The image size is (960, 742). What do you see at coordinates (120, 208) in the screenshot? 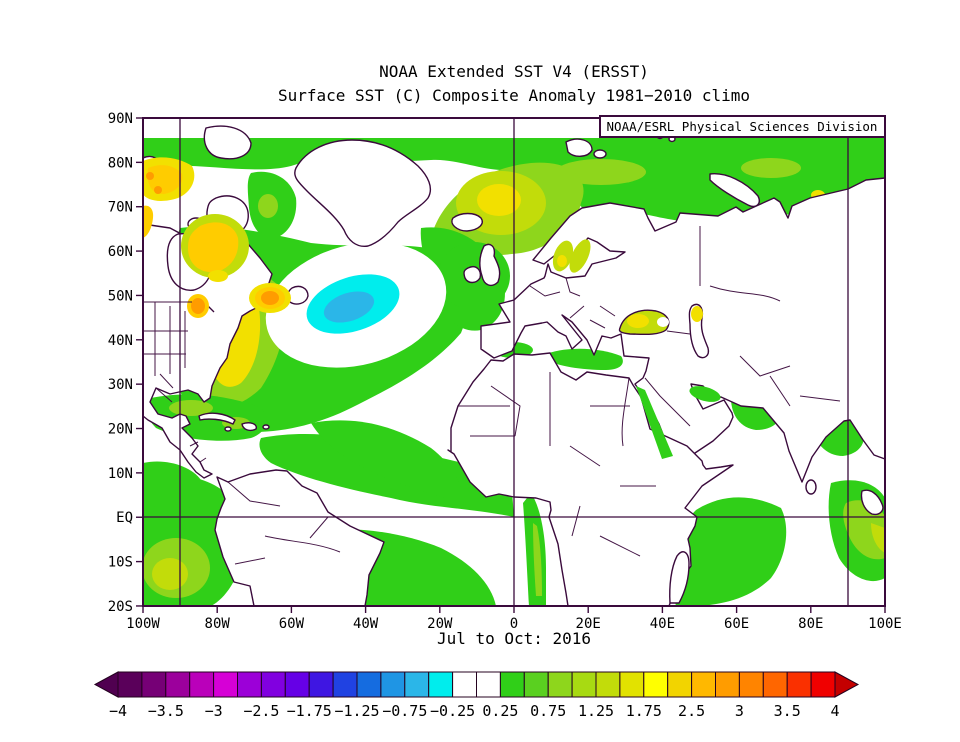
I see `lat-label: 70N` at bounding box center [120, 208].